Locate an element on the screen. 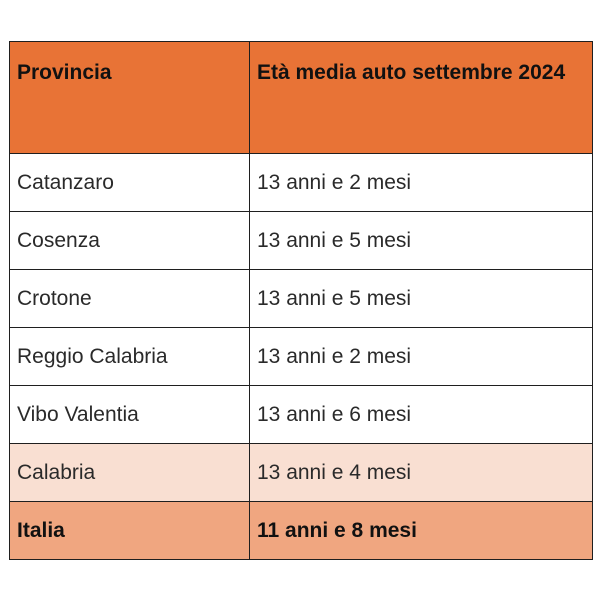 This screenshot has height=600, width=600. cell-eta: 13 anni e 6 mesi is located at coordinates (421, 414).